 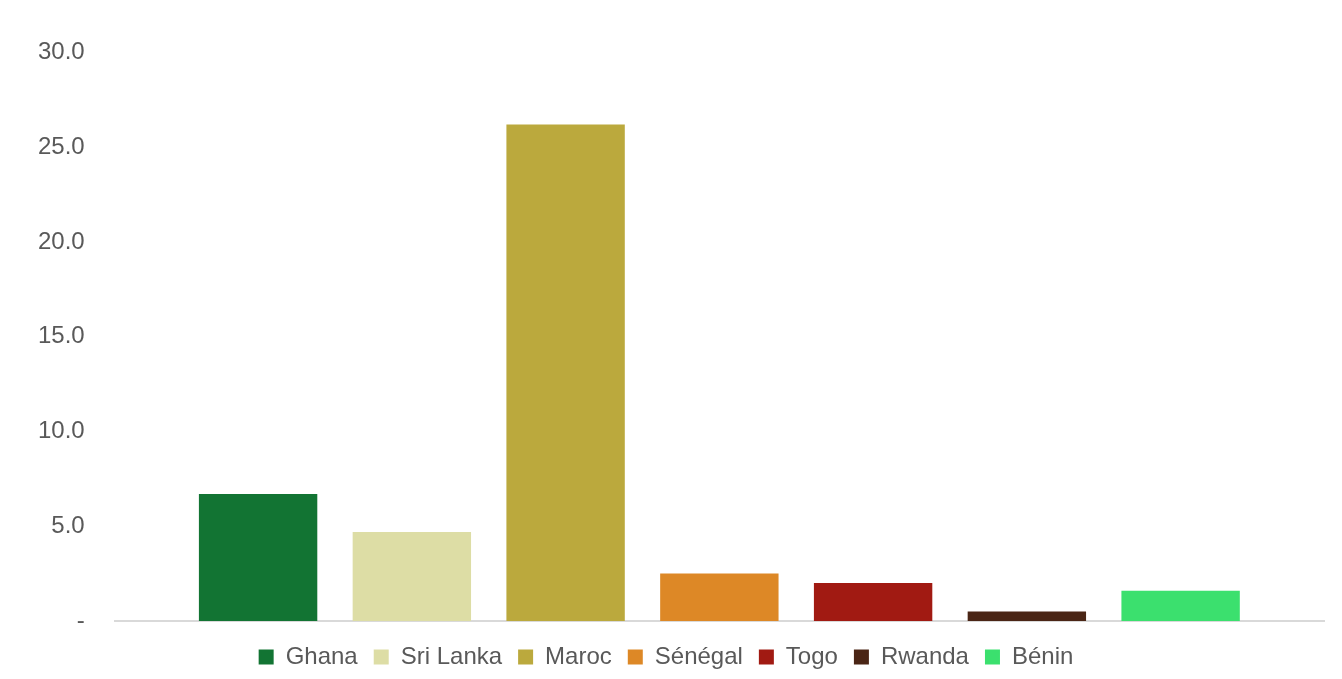 I want to click on legend-label: Sri Lanka, so click(x=451, y=655).